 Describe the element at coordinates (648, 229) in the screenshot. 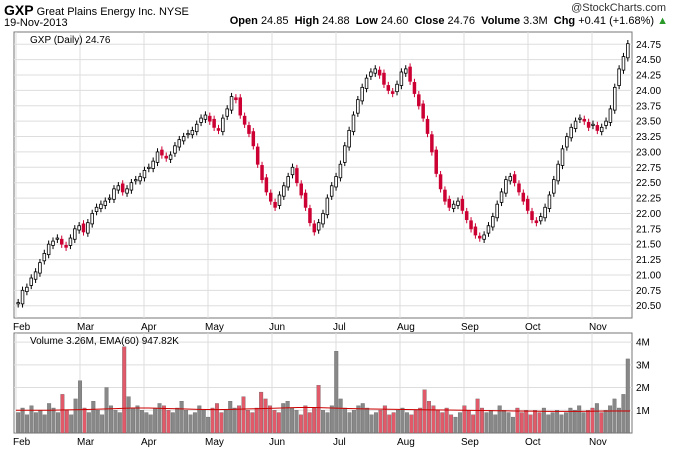

I see `price-tick-label: 21.75` at that location.